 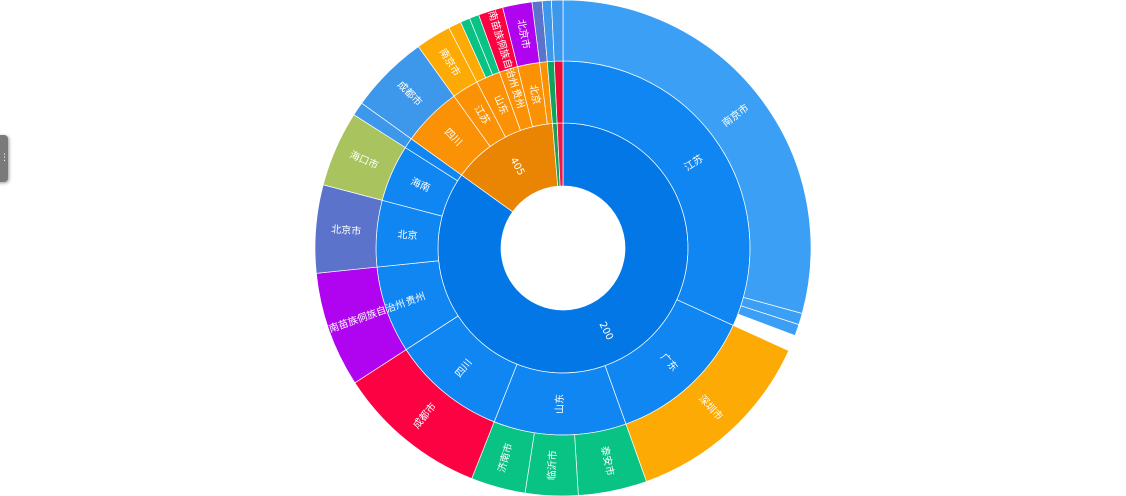 I want to click on side-panel-handle: ⋮, so click(x=4, y=158).